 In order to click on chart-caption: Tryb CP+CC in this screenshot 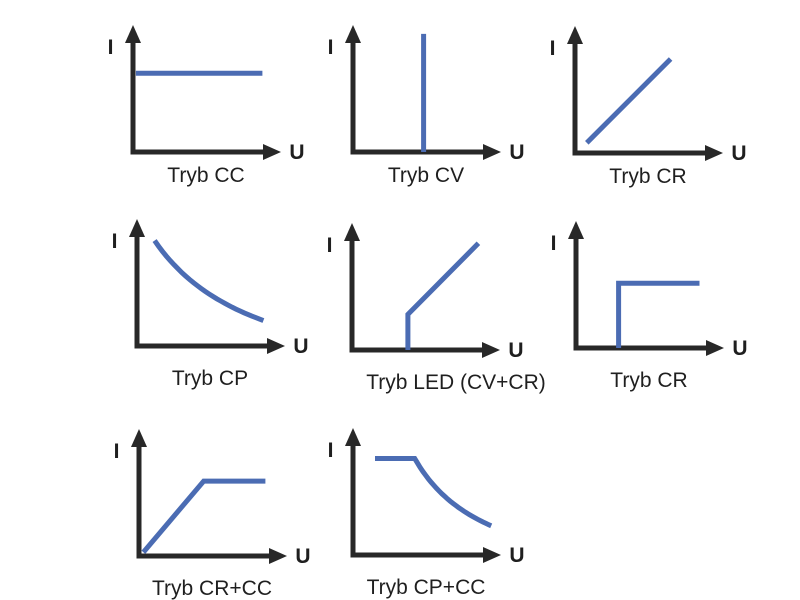, I will do `click(426, 587)`.